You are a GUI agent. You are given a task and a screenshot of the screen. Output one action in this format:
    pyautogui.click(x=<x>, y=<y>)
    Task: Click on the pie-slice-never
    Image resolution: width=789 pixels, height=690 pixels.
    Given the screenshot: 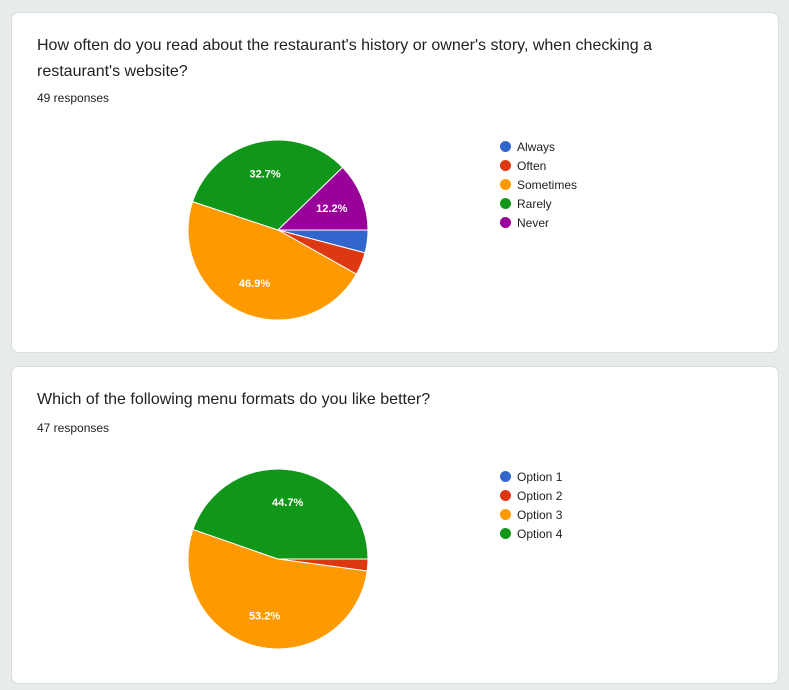 What is the action you would take?
    pyautogui.click(x=322, y=198)
    